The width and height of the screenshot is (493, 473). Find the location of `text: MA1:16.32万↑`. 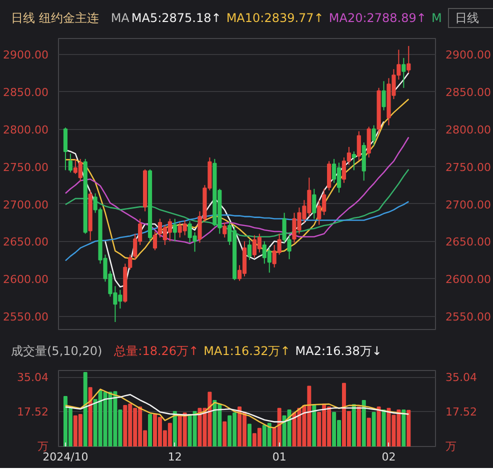

text: MA1:16.32万↑ is located at coordinates (247, 351).